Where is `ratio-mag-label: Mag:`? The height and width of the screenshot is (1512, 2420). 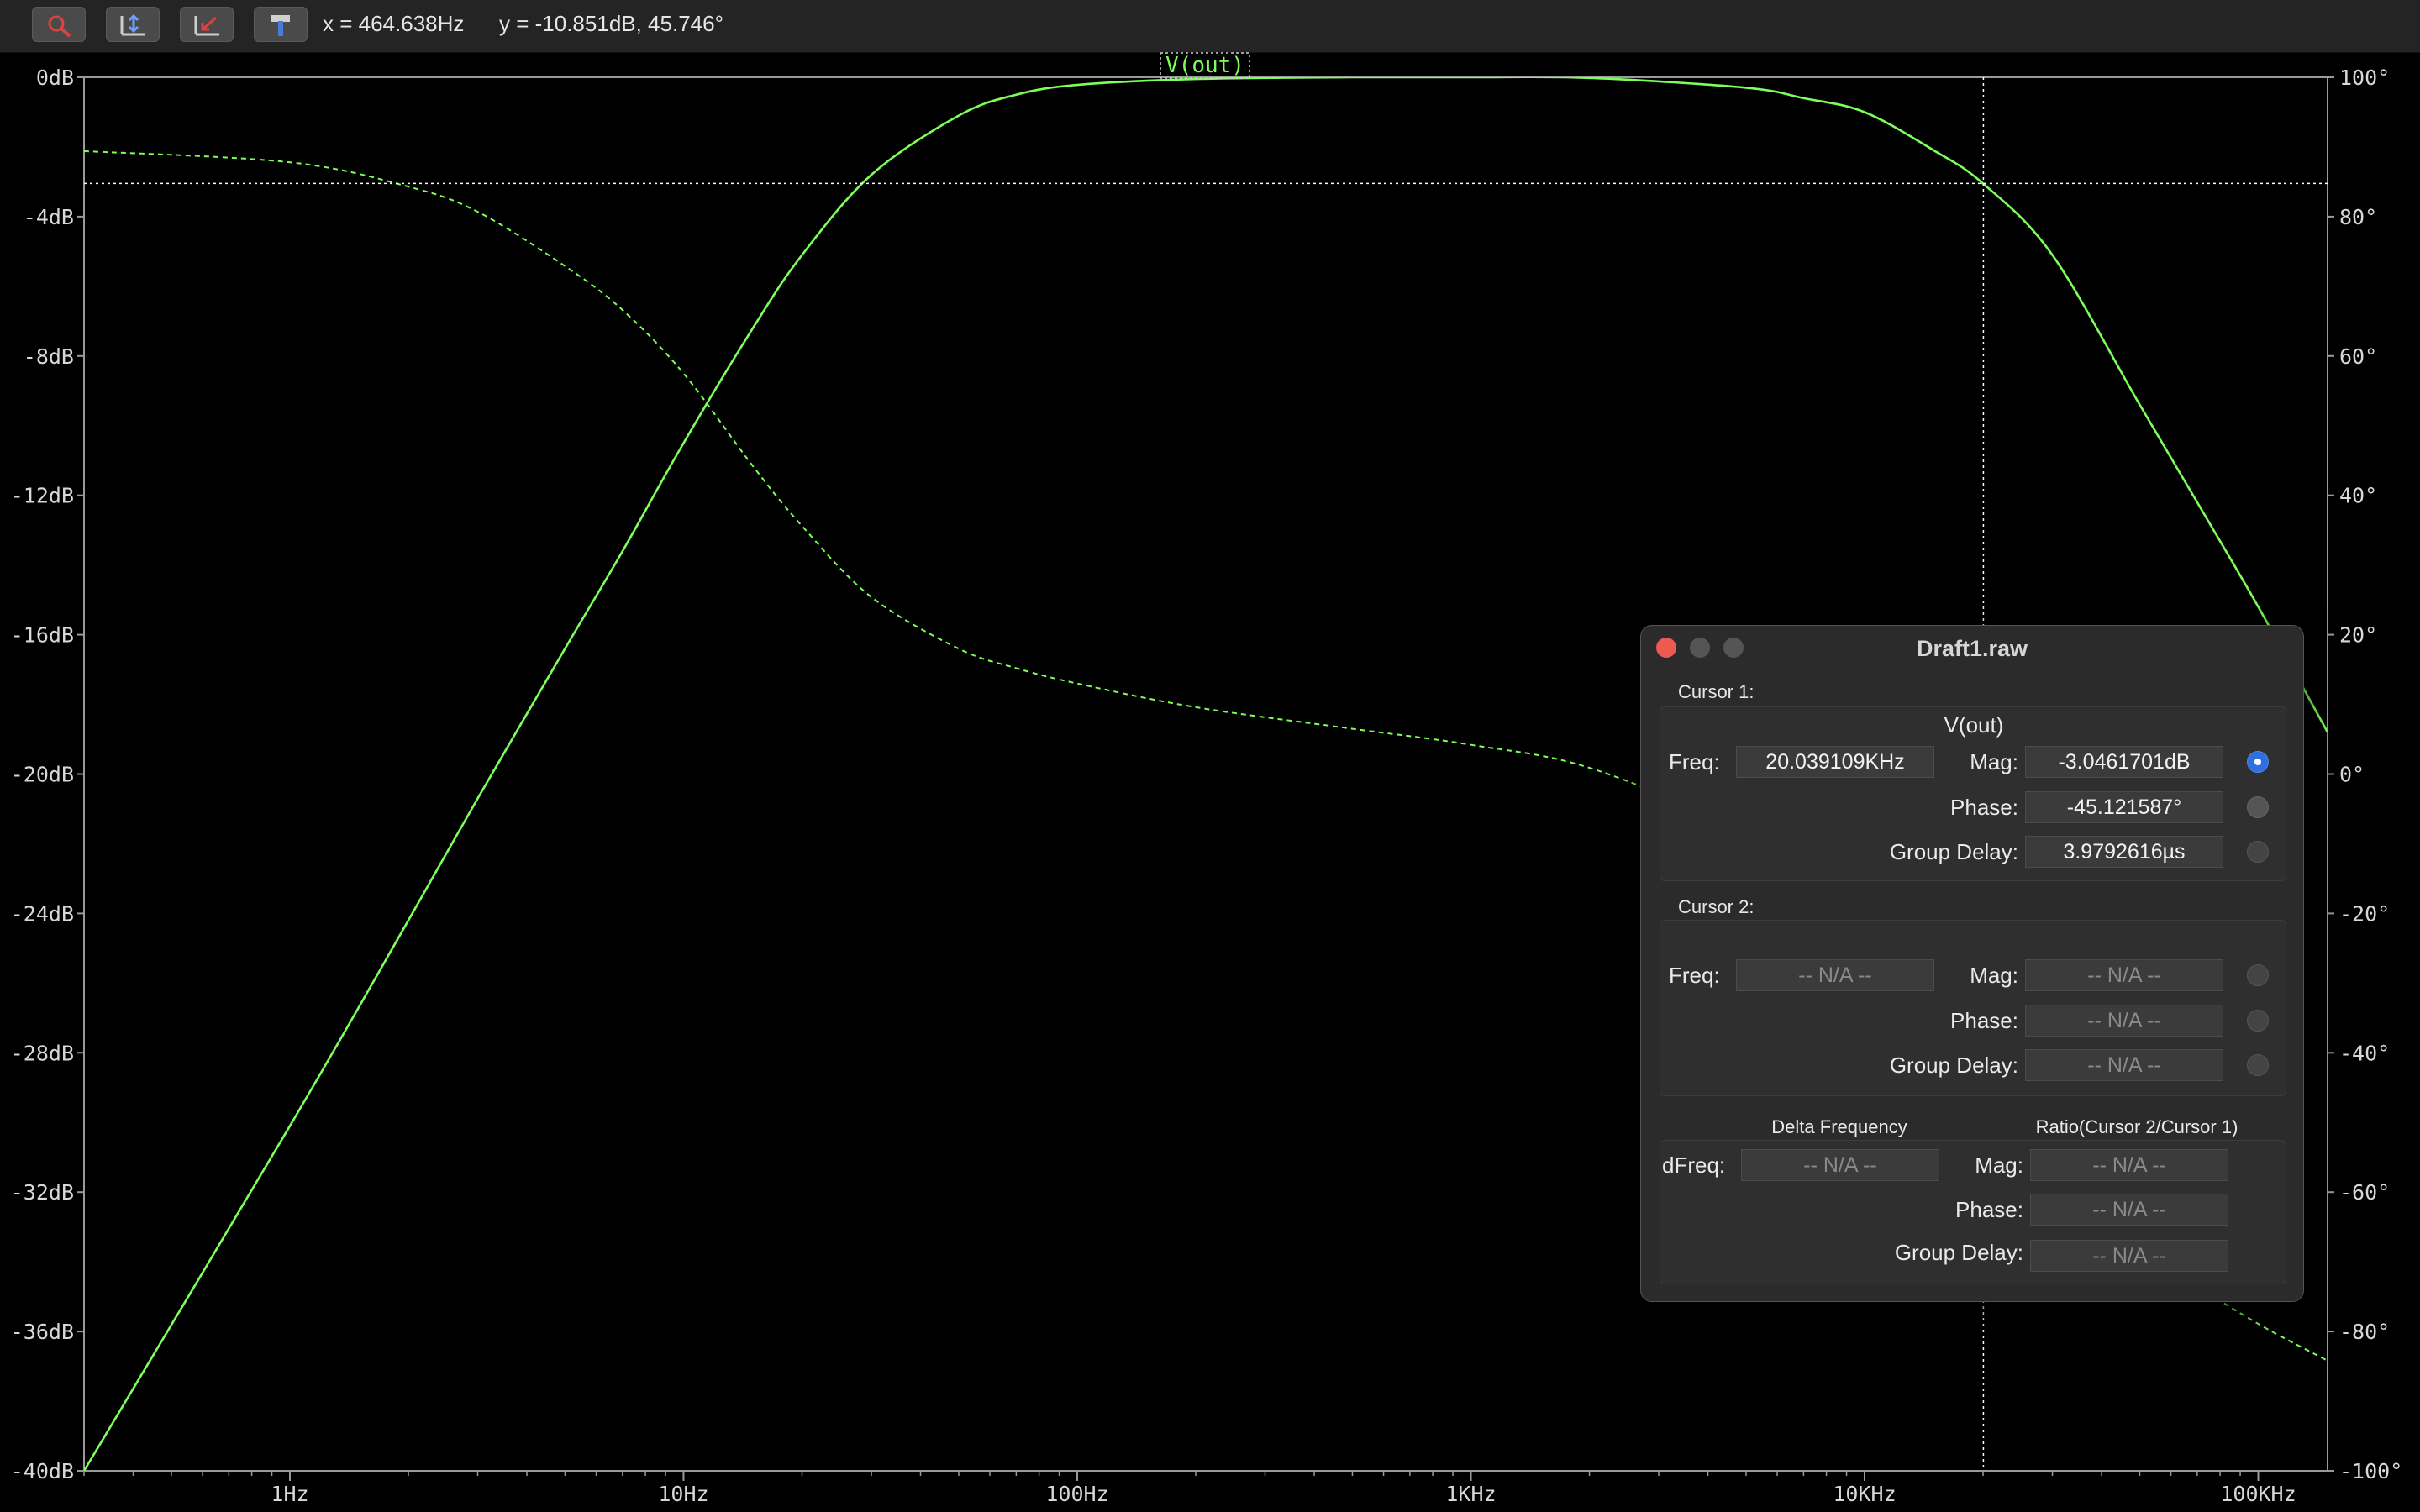
ratio-mag-label: Mag: is located at coordinates (1999, 1165).